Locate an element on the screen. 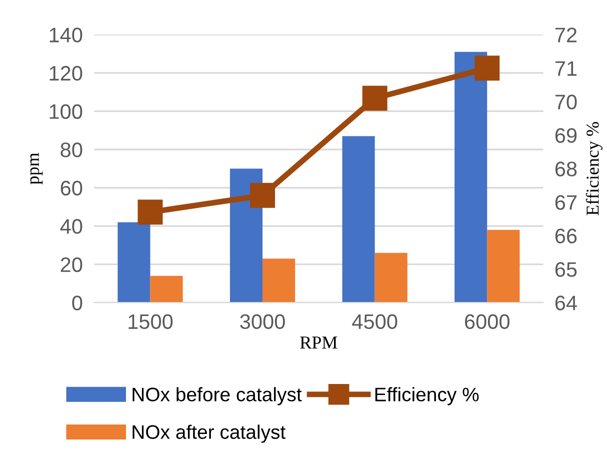 The image size is (607, 462). y-tick-label: 0 is located at coordinates (77, 303).